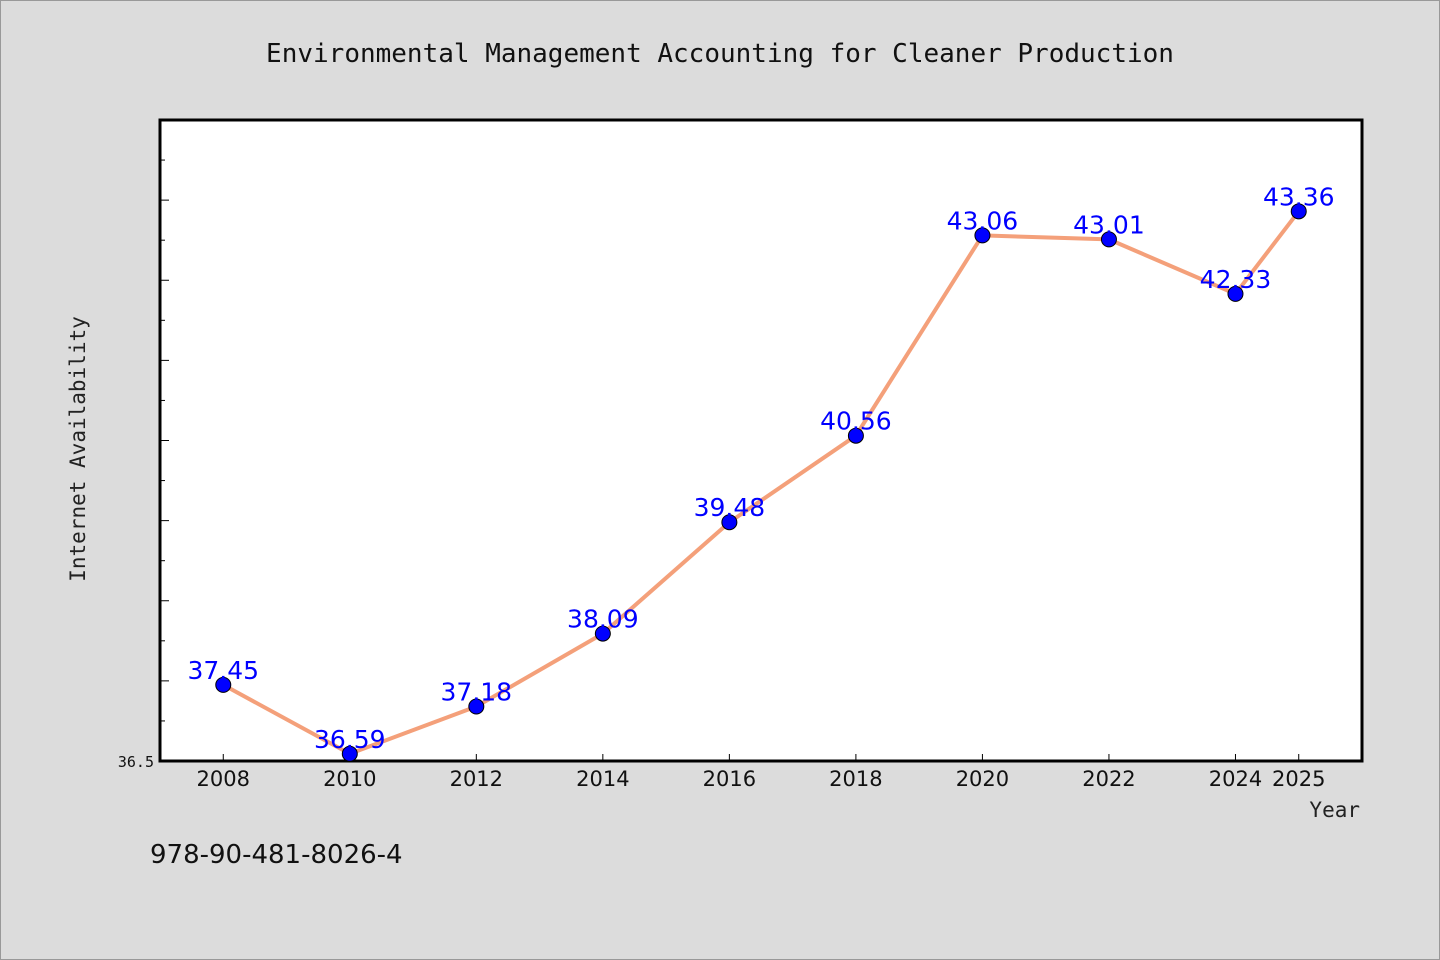  Describe the element at coordinates (350, 739) in the screenshot. I see `data-label: 36.59` at that location.